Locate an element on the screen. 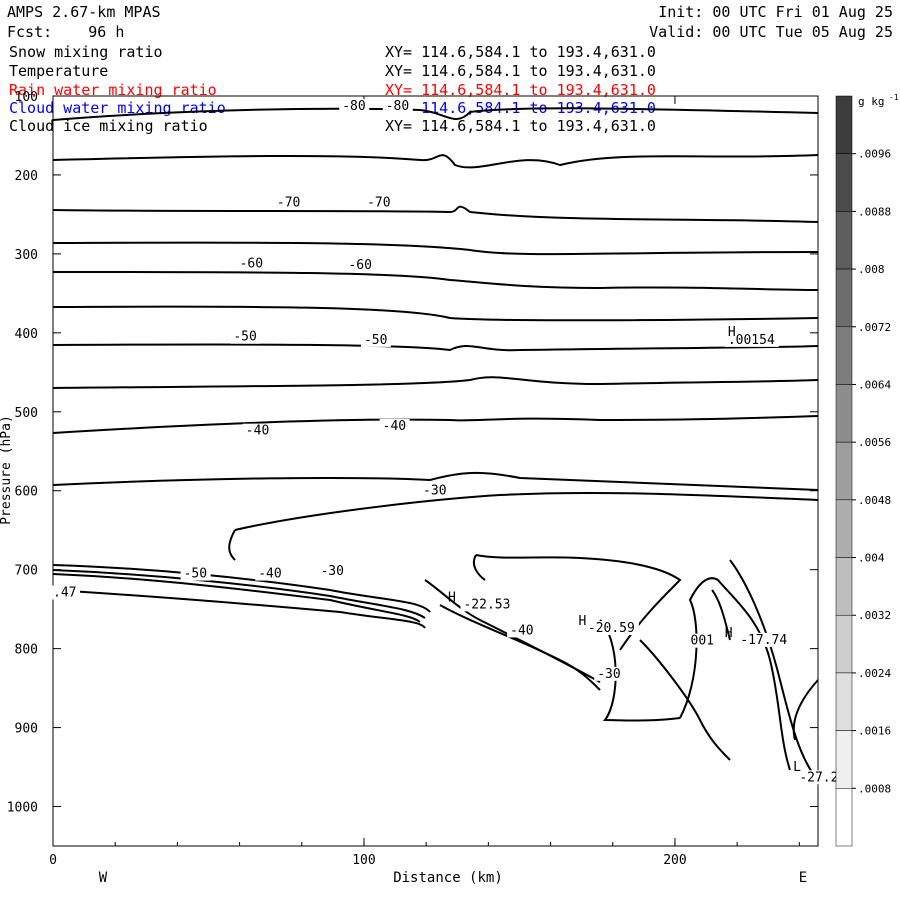  contour-label: -22.53 is located at coordinates (486, 604).